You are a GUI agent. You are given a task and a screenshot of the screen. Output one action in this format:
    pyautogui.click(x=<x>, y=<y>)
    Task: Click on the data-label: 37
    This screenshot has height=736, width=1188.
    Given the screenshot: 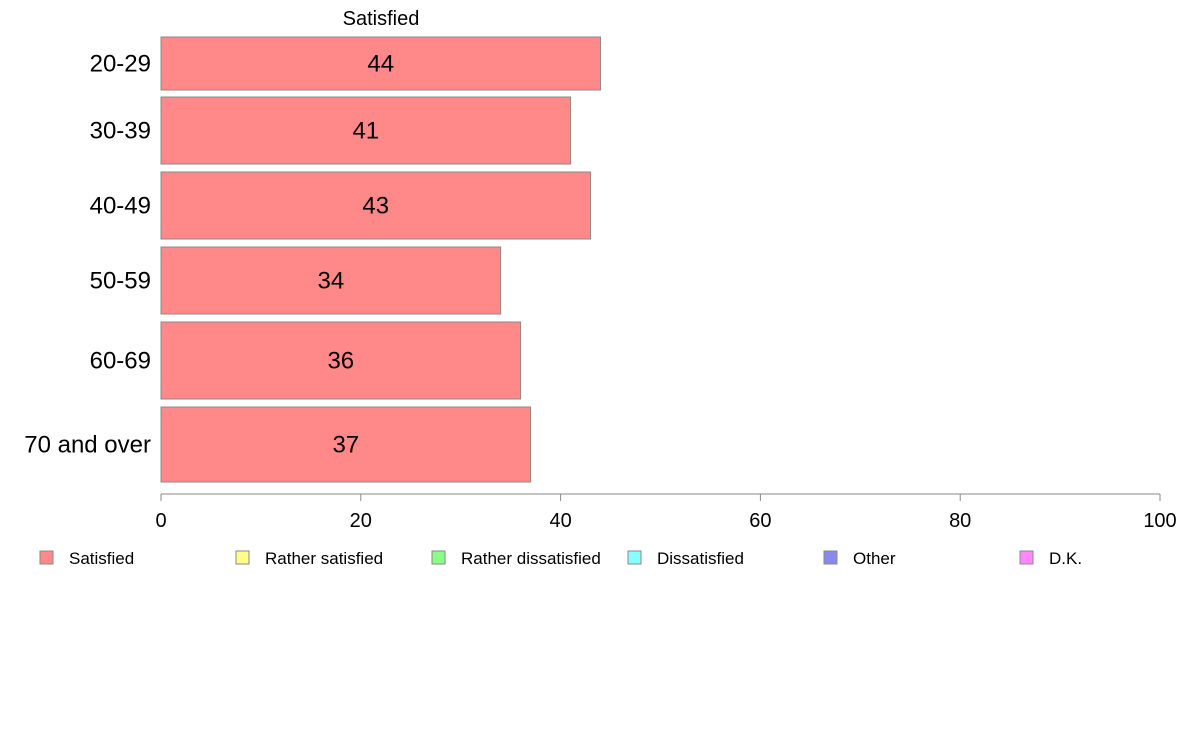 What is the action you would take?
    pyautogui.click(x=345, y=445)
    